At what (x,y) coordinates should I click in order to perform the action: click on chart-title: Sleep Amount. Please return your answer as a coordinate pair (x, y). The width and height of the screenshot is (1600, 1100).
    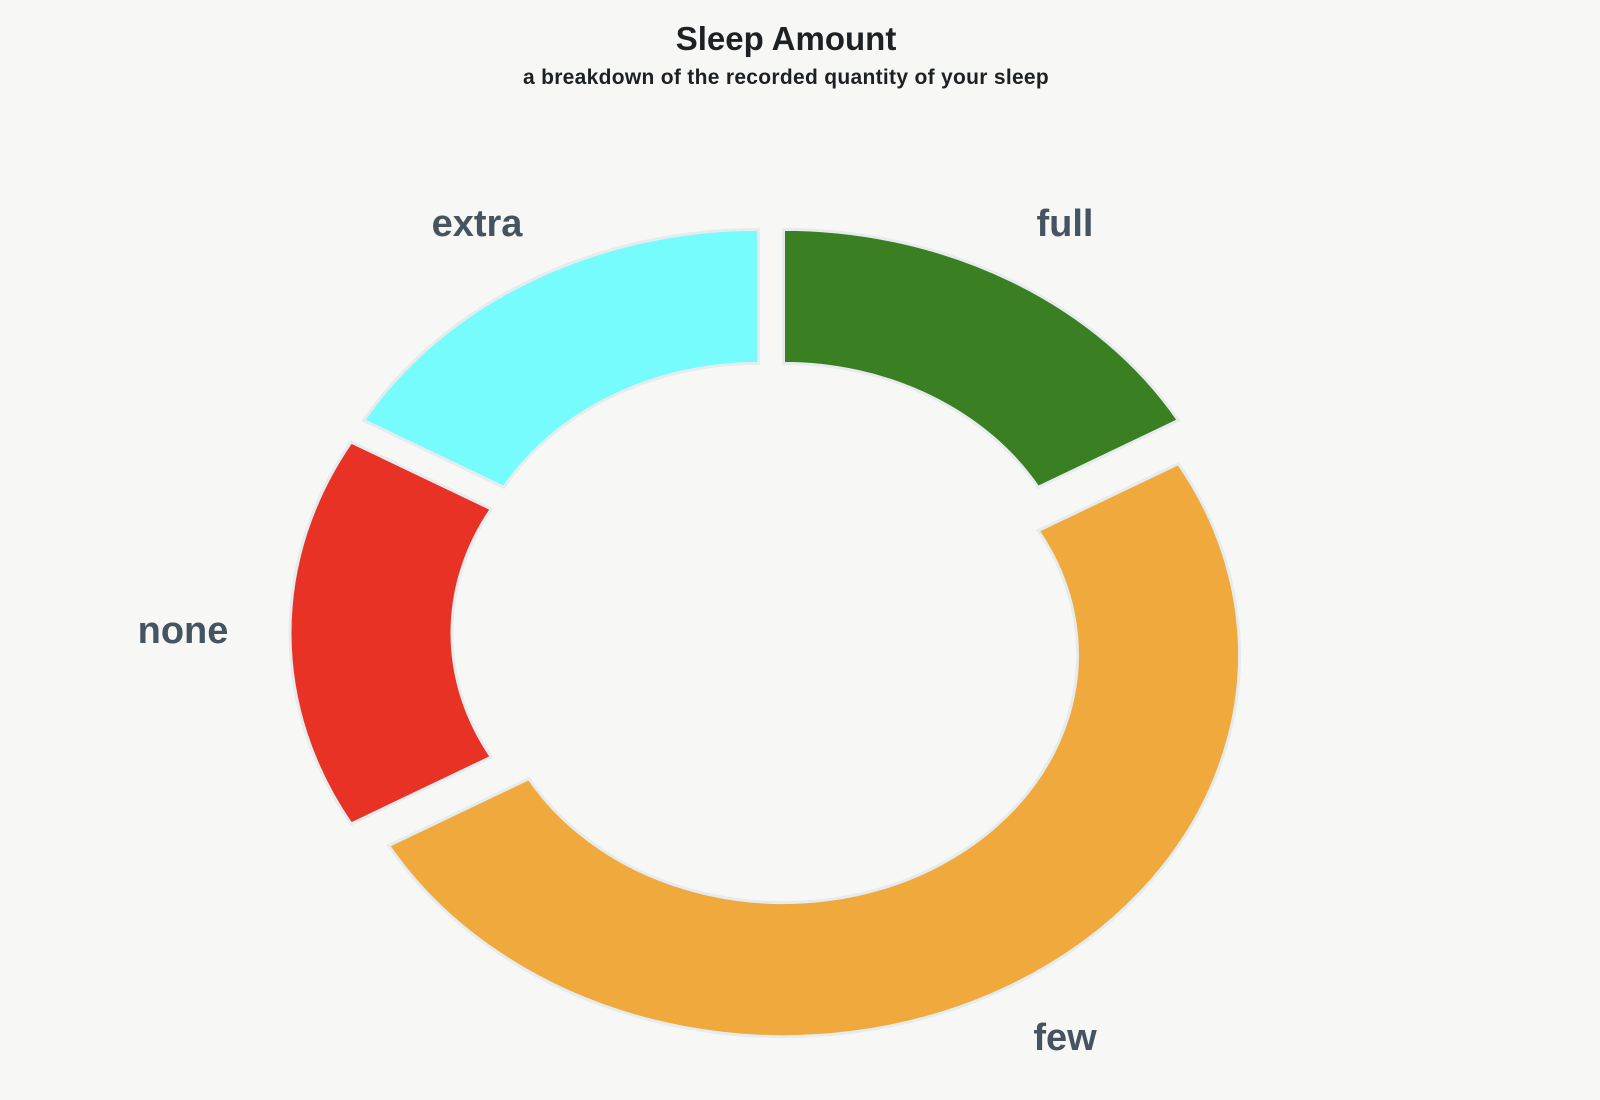
    Looking at the image, I should click on (786, 38).